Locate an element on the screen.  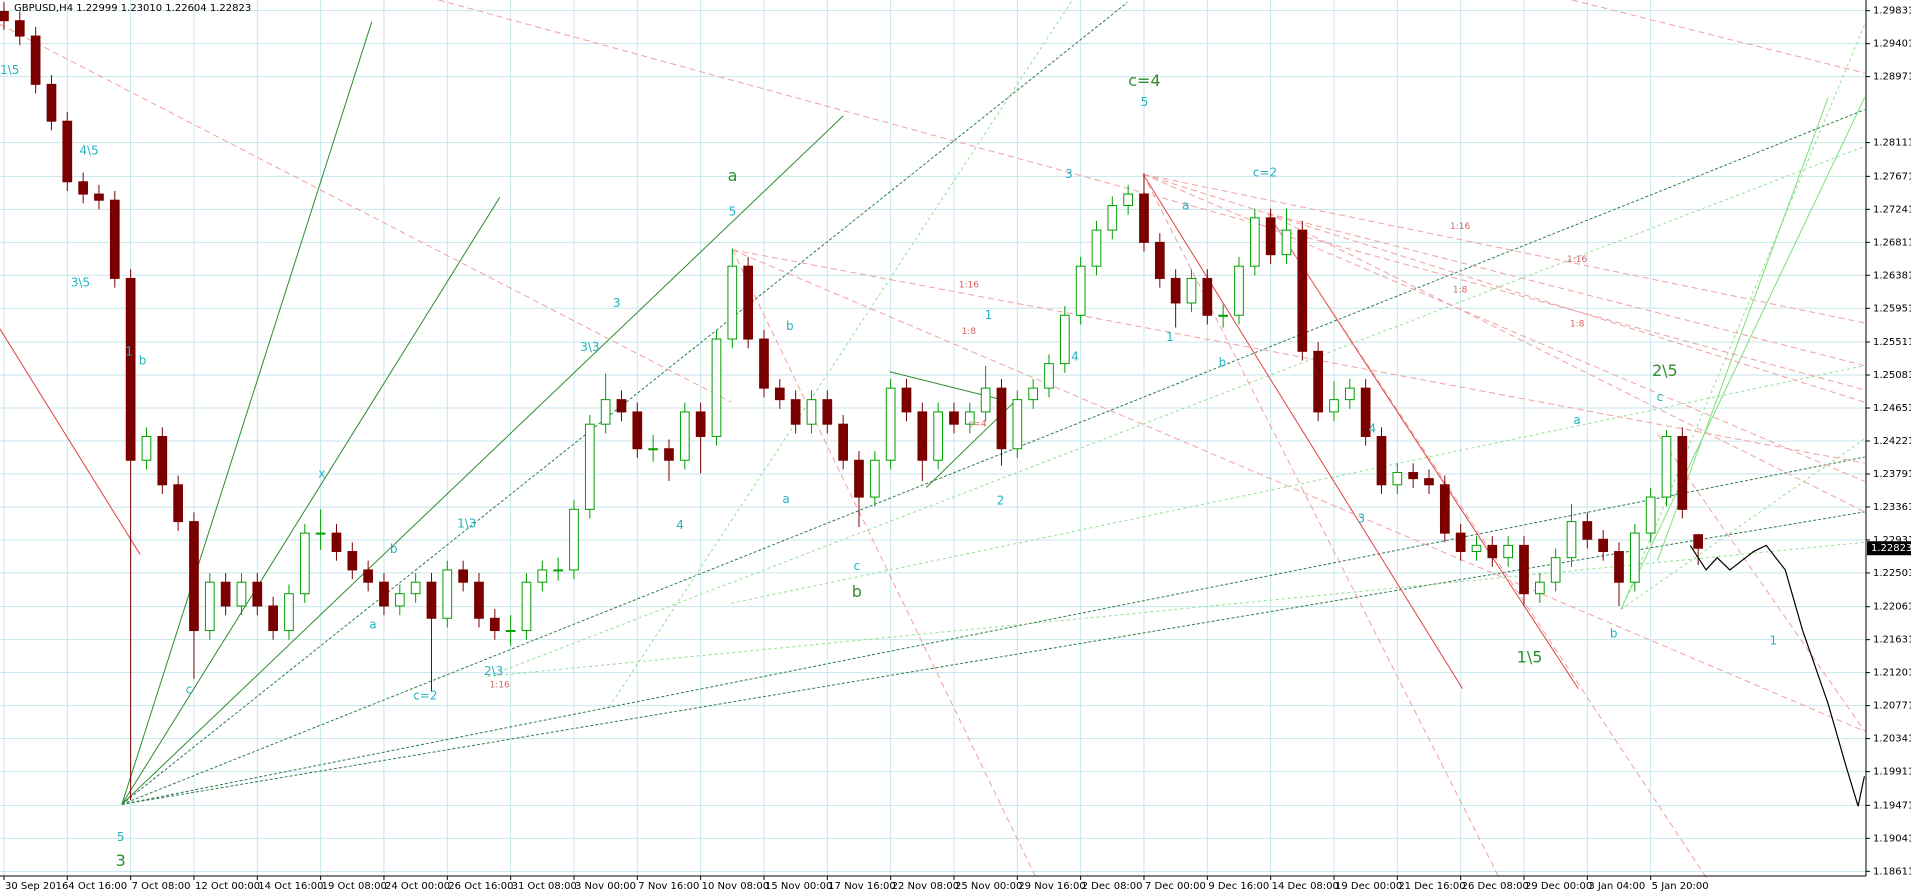
wave-label: 5 is located at coordinates (121, 837).